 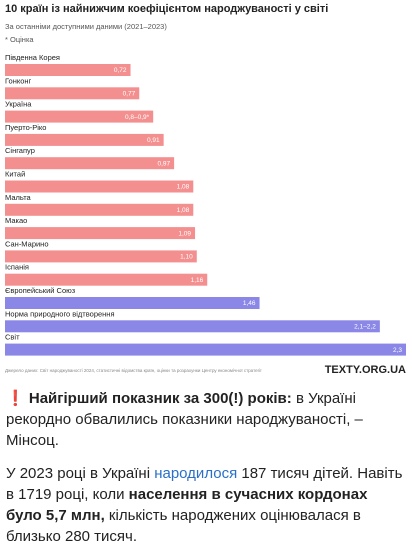 What do you see at coordinates (17, 267) in the screenshot?
I see `category-label: Іспанія` at bounding box center [17, 267].